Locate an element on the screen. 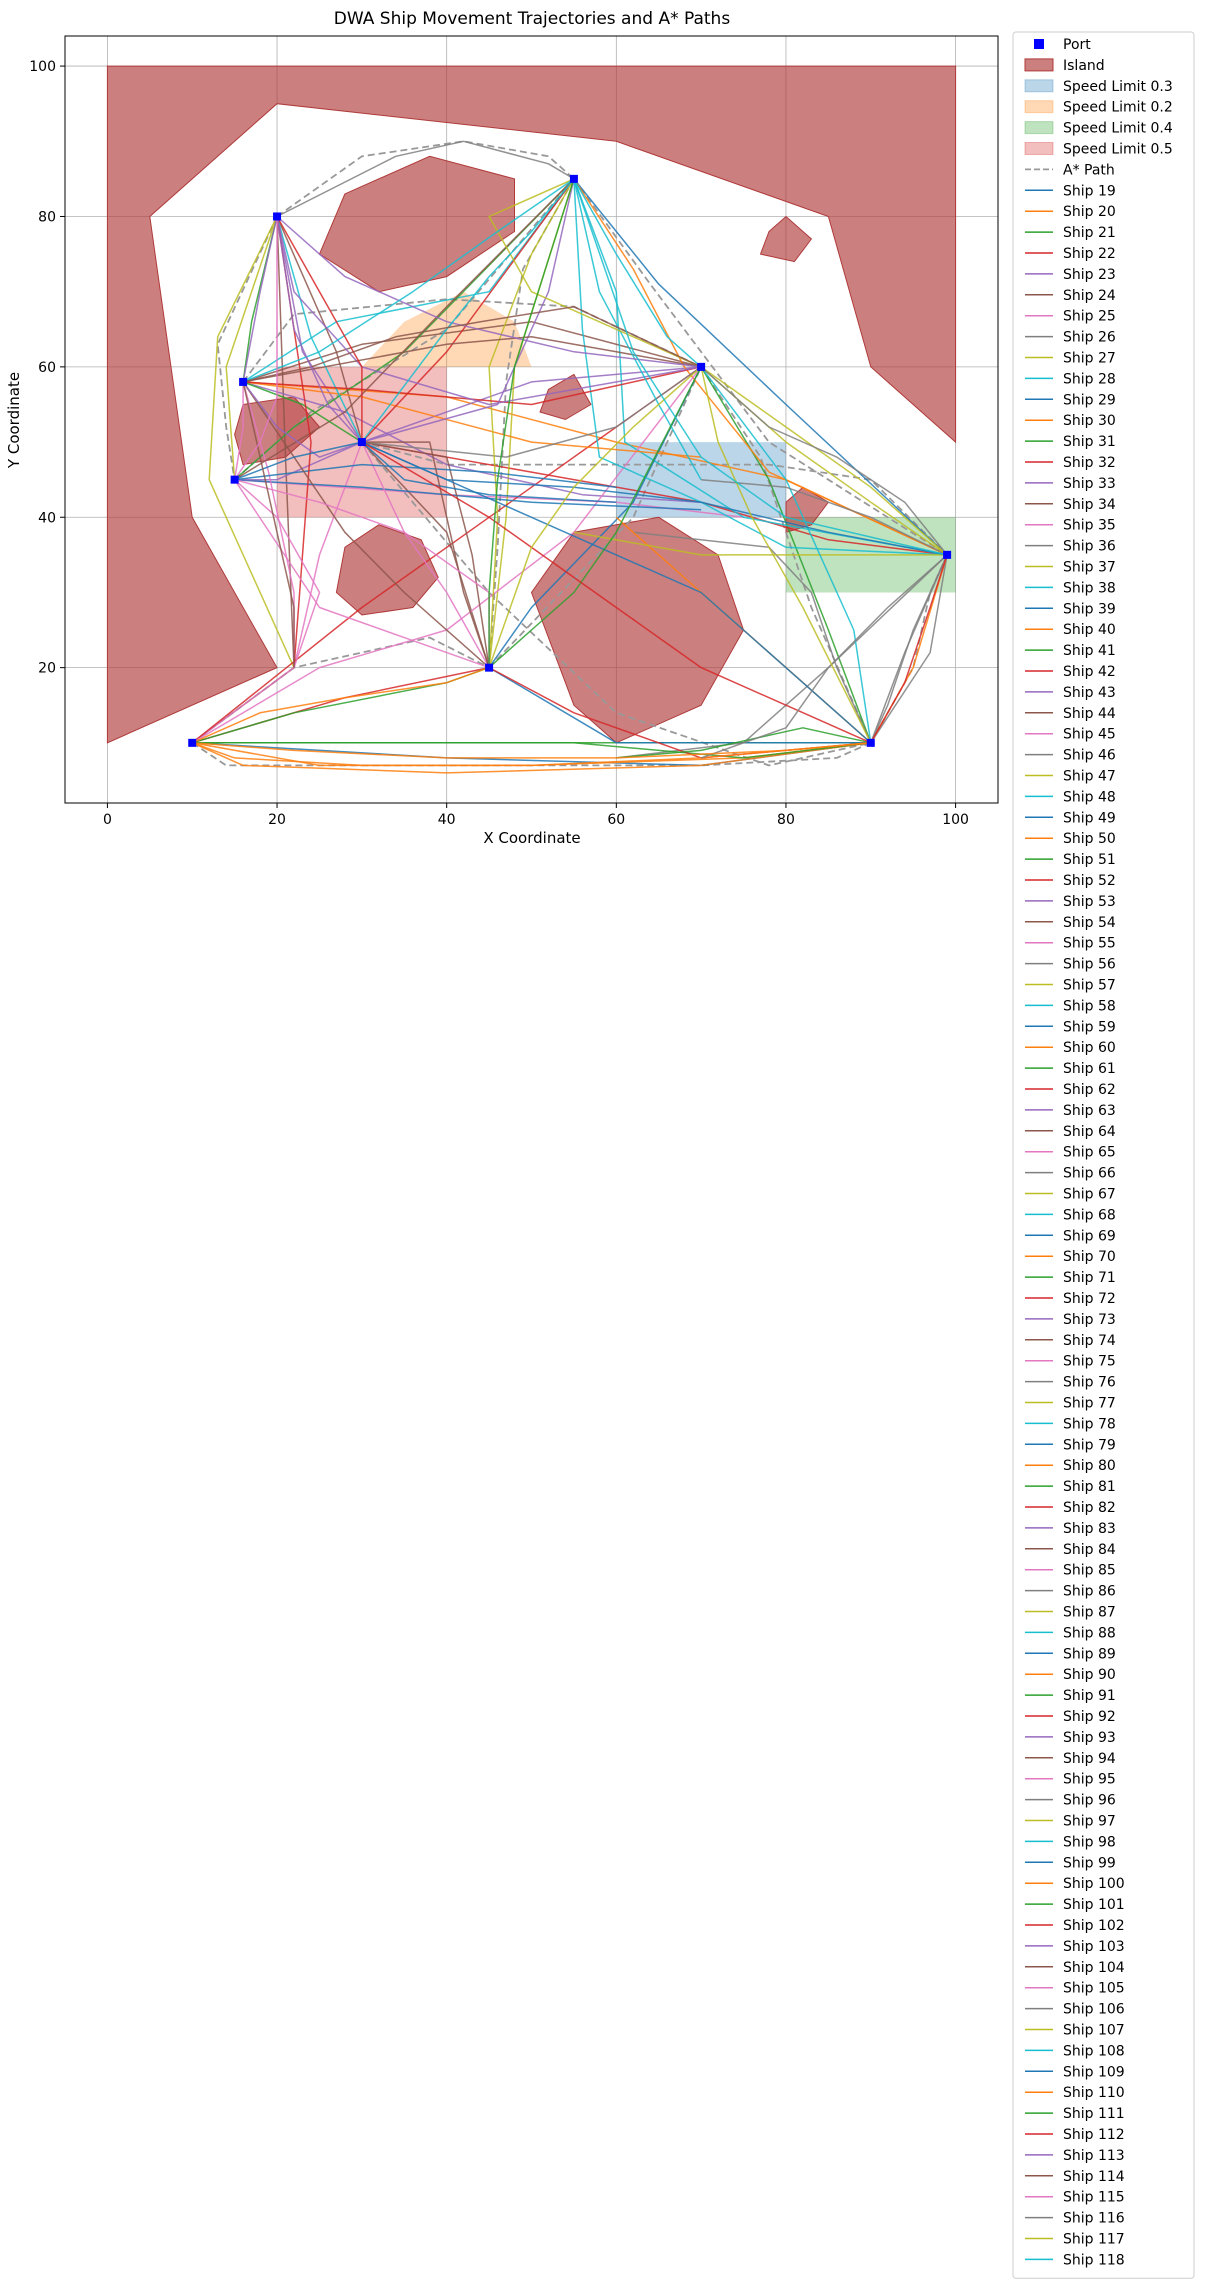  legend-label-29: Ship 41 is located at coordinates (1089, 651).